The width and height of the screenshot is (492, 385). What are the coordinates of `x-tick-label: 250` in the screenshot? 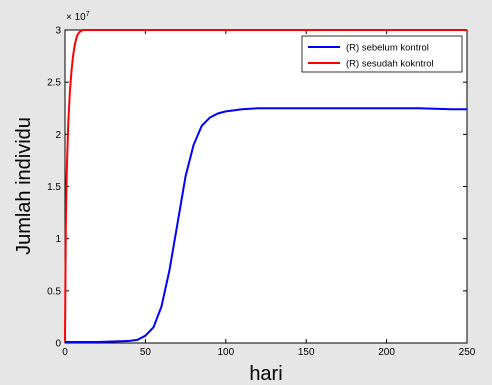 It's located at (467, 352).